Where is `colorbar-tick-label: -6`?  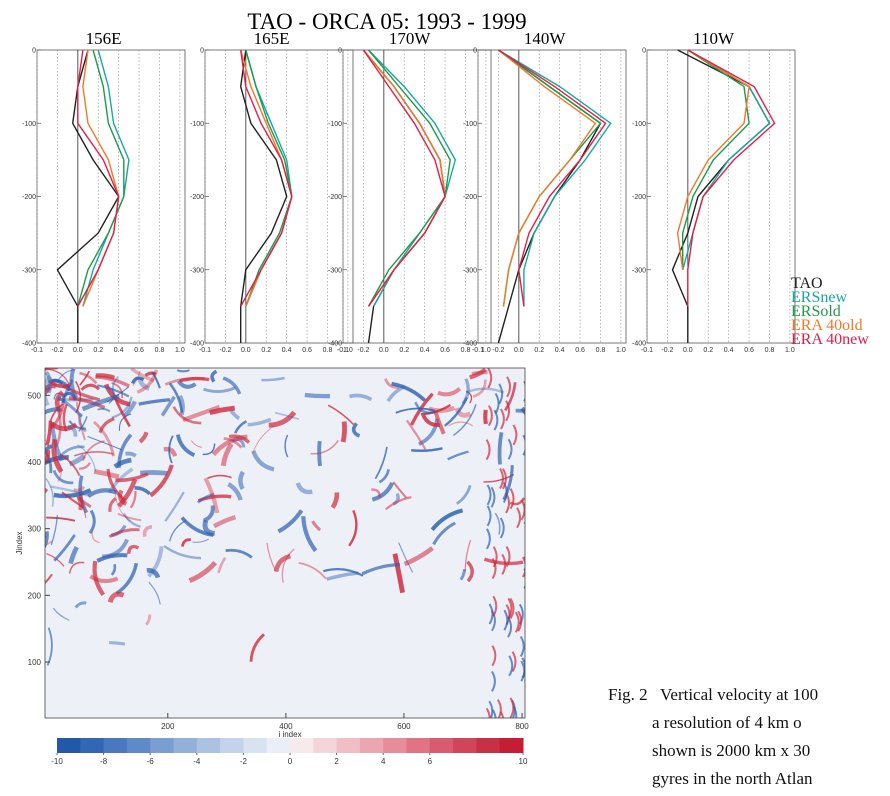
colorbar-tick-label: -6 is located at coordinates (151, 761).